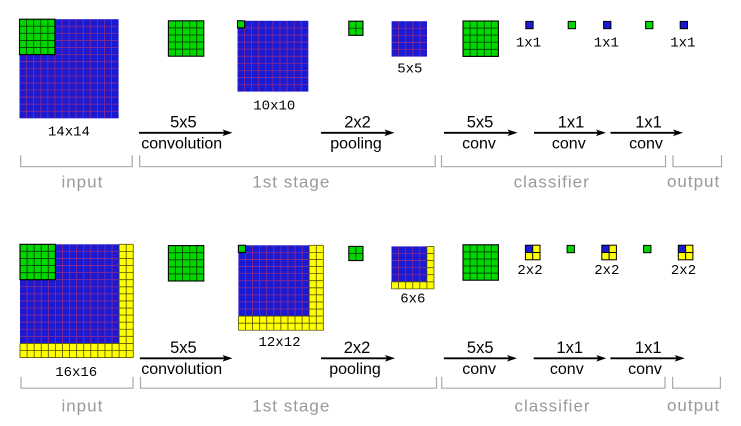  What do you see at coordinates (279, 343) in the screenshot?
I see `svg-text: 12x12` at bounding box center [279, 343].